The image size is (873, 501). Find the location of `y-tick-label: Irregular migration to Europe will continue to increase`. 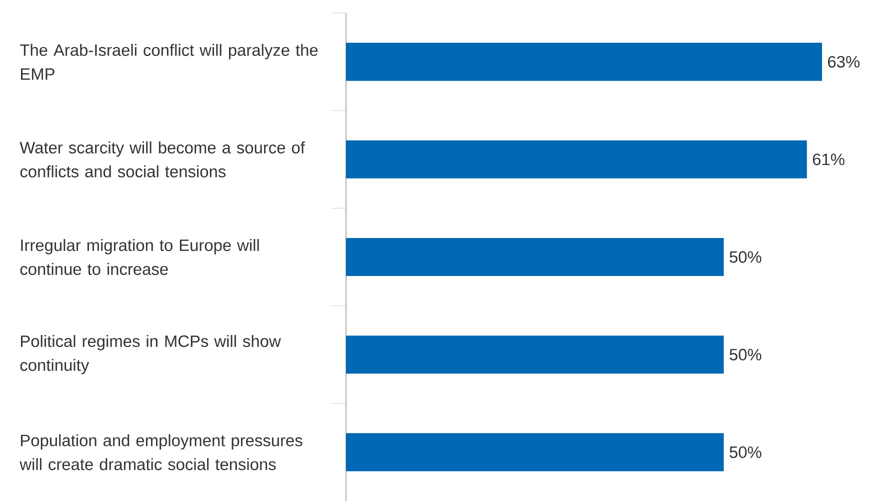

y-tick-label: Irregular migration to Europe will continue to increase is located at coordinates (139, 257).